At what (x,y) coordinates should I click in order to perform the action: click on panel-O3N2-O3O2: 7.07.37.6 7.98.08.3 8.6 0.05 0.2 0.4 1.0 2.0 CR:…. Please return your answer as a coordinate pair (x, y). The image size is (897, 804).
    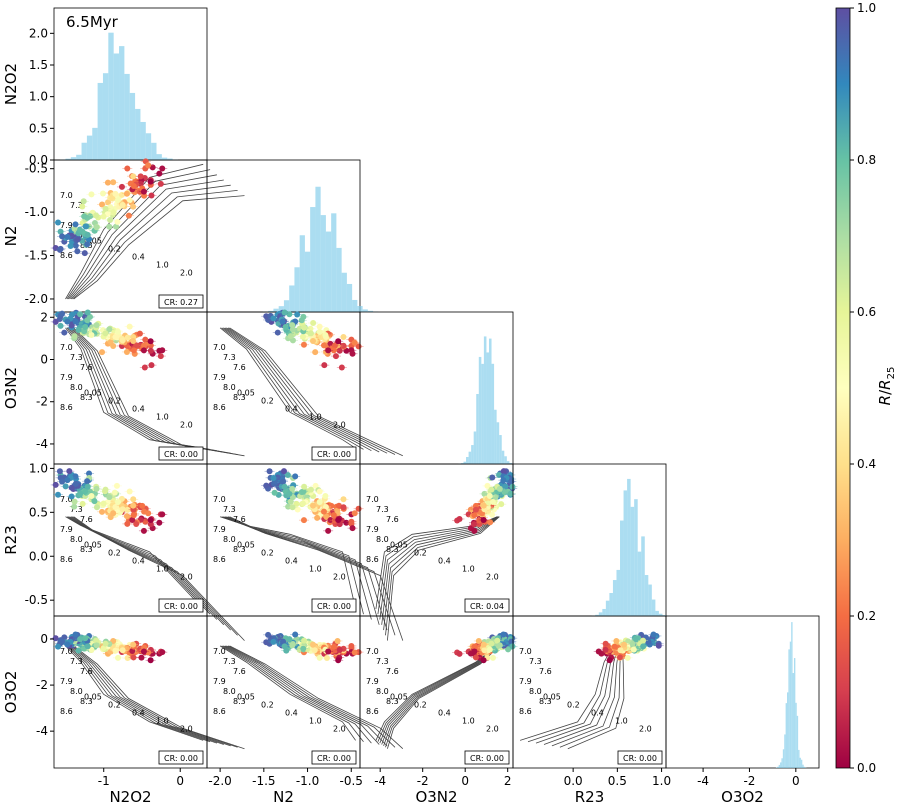
    Looking at the image, I should click on (438, 709).